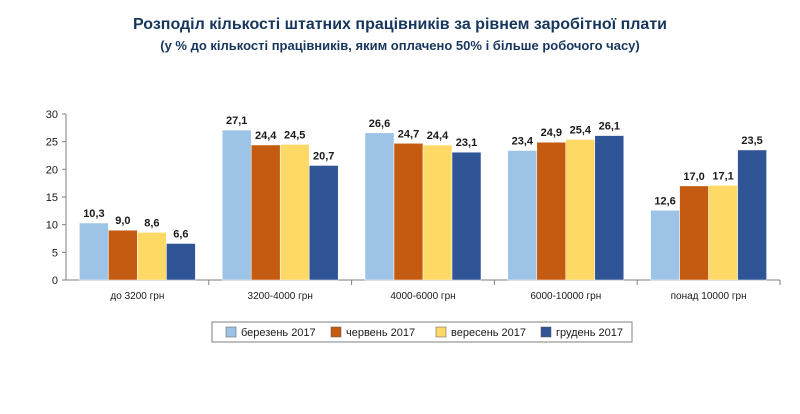  Describe the element at coordinates (709, 296) in the screenshot. I see `category-label: понад 10000 грн` at that location.